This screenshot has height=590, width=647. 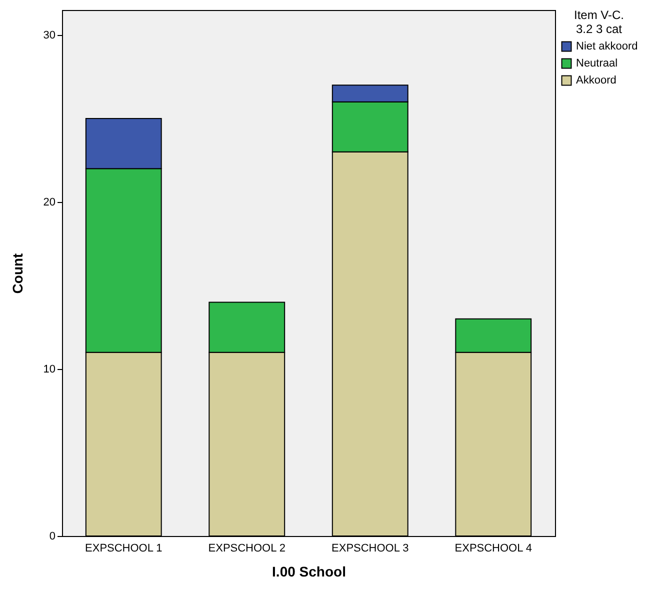 I want to click on x-tick-label: EXPSCHOOL 1, so click(x=123, y=548).